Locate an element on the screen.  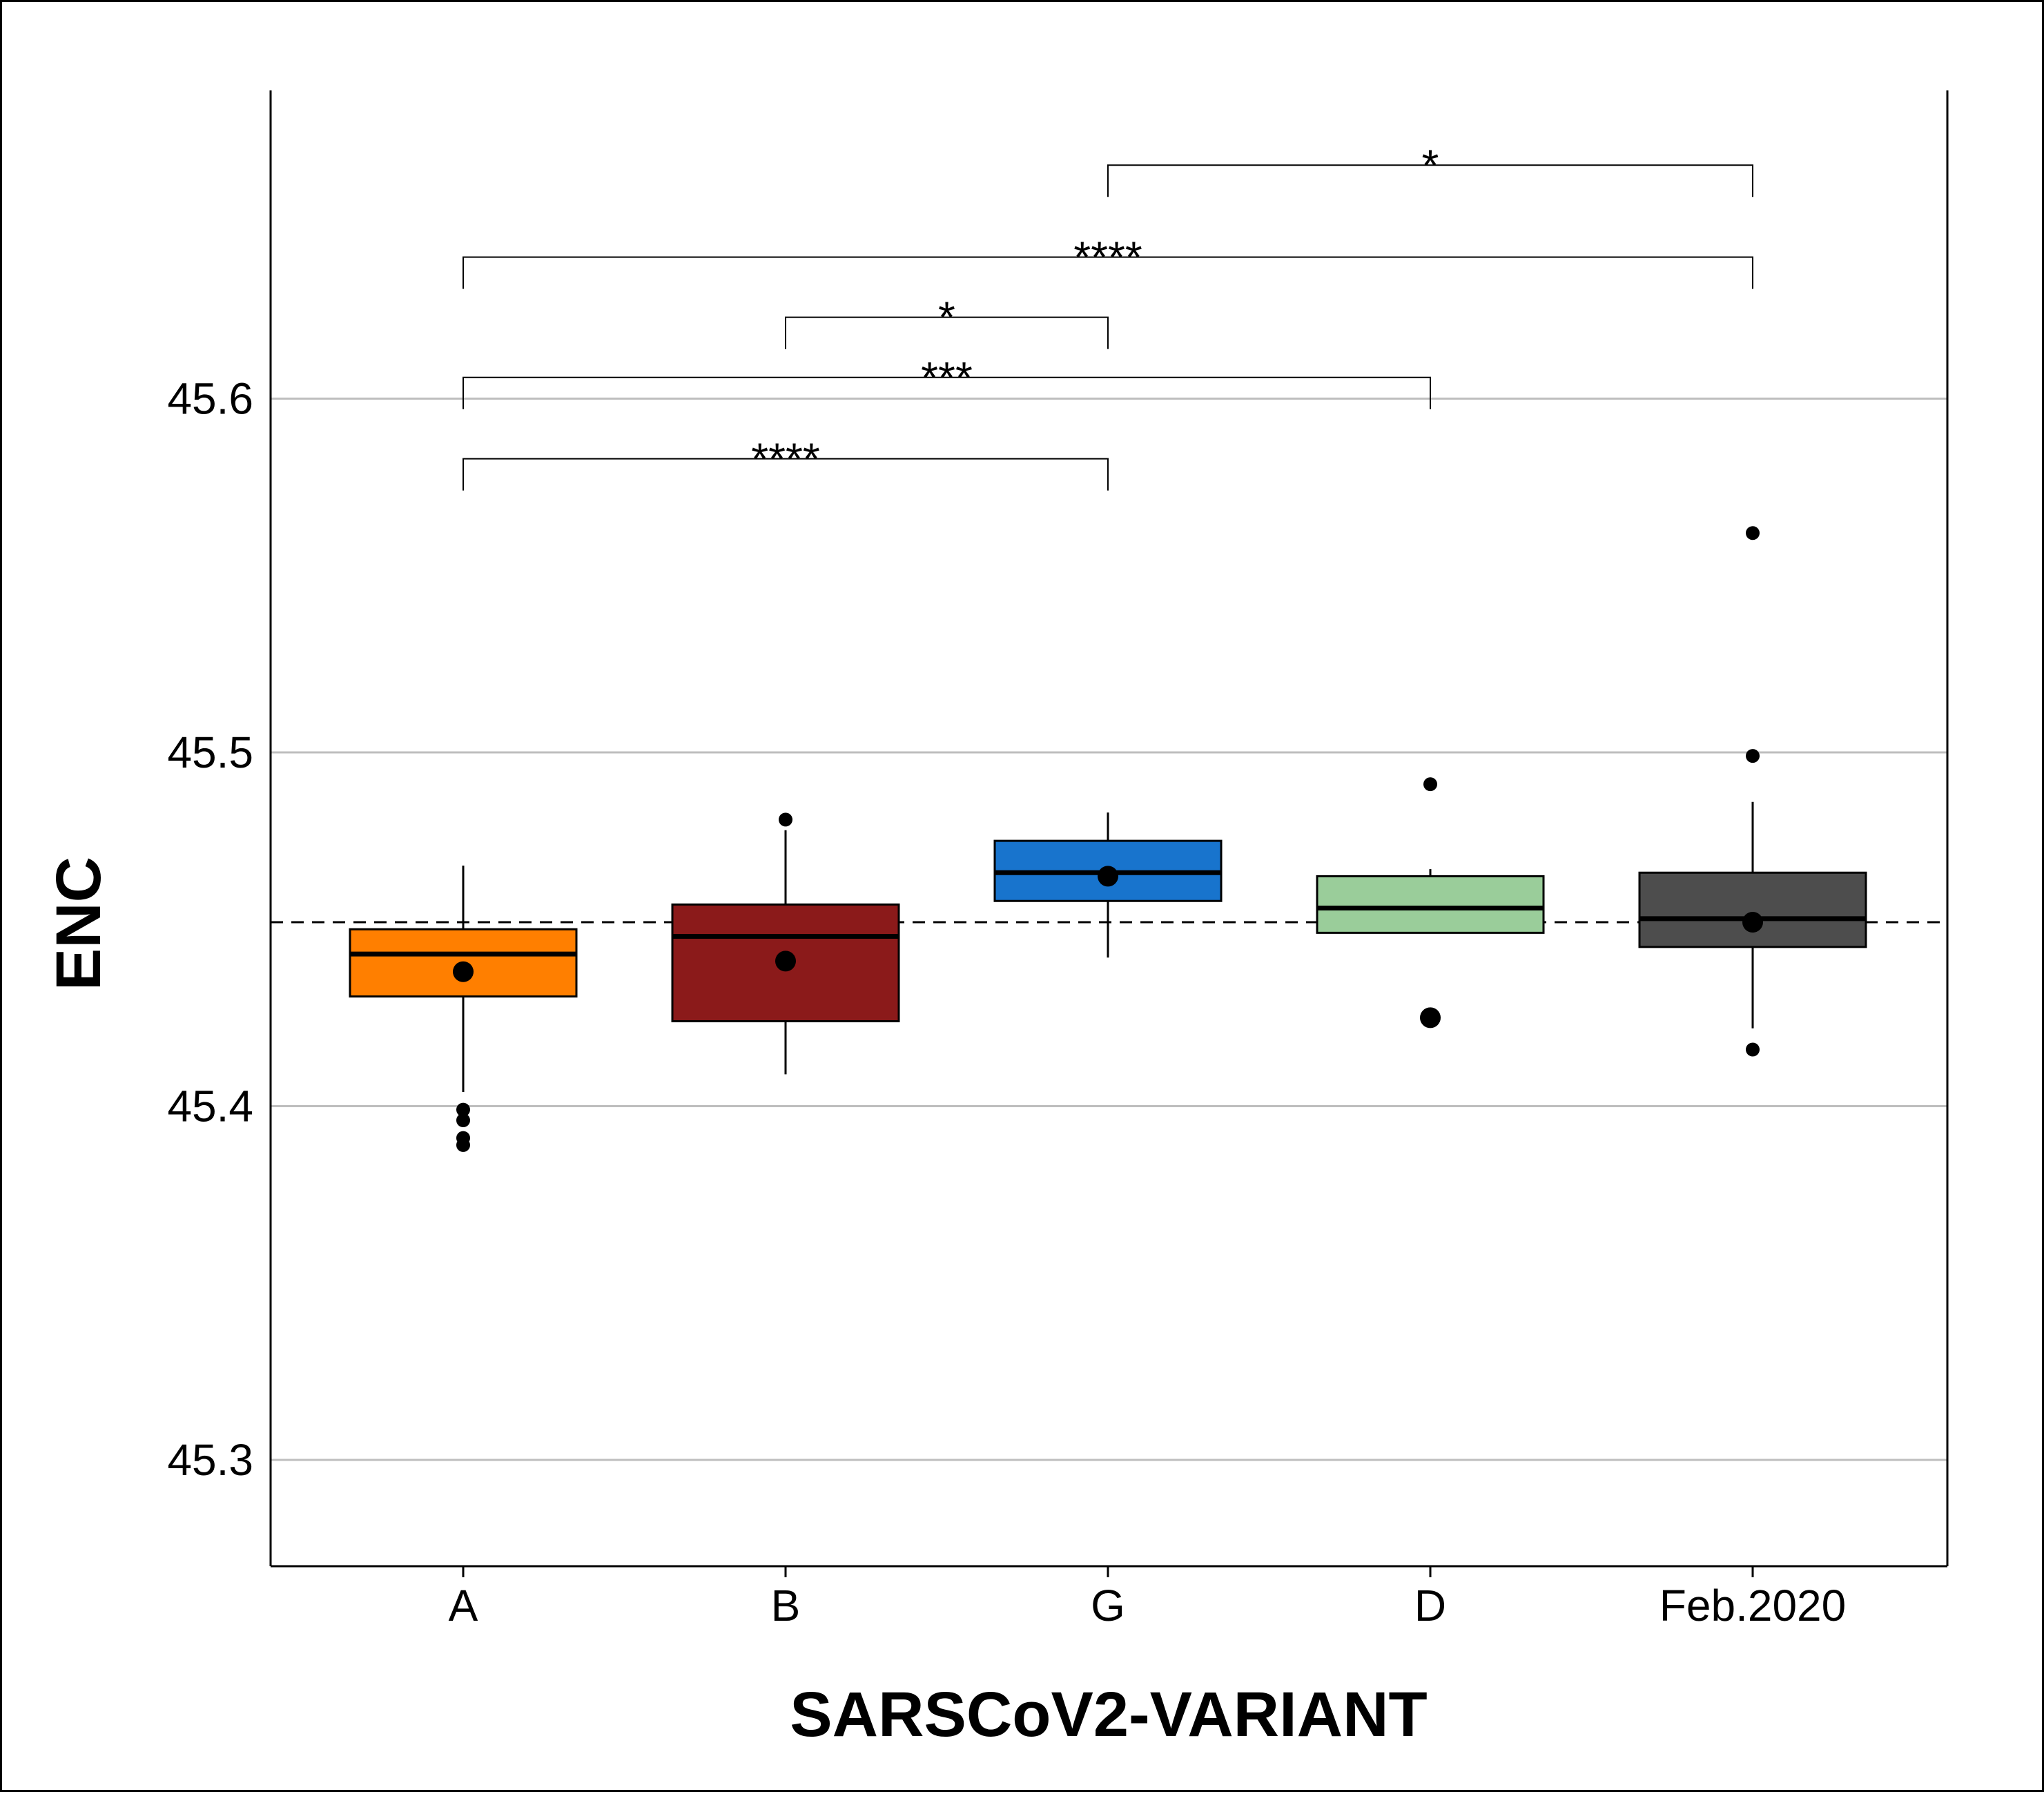
y-tick-label: 45.4 is located at coordinates (210, 1106).